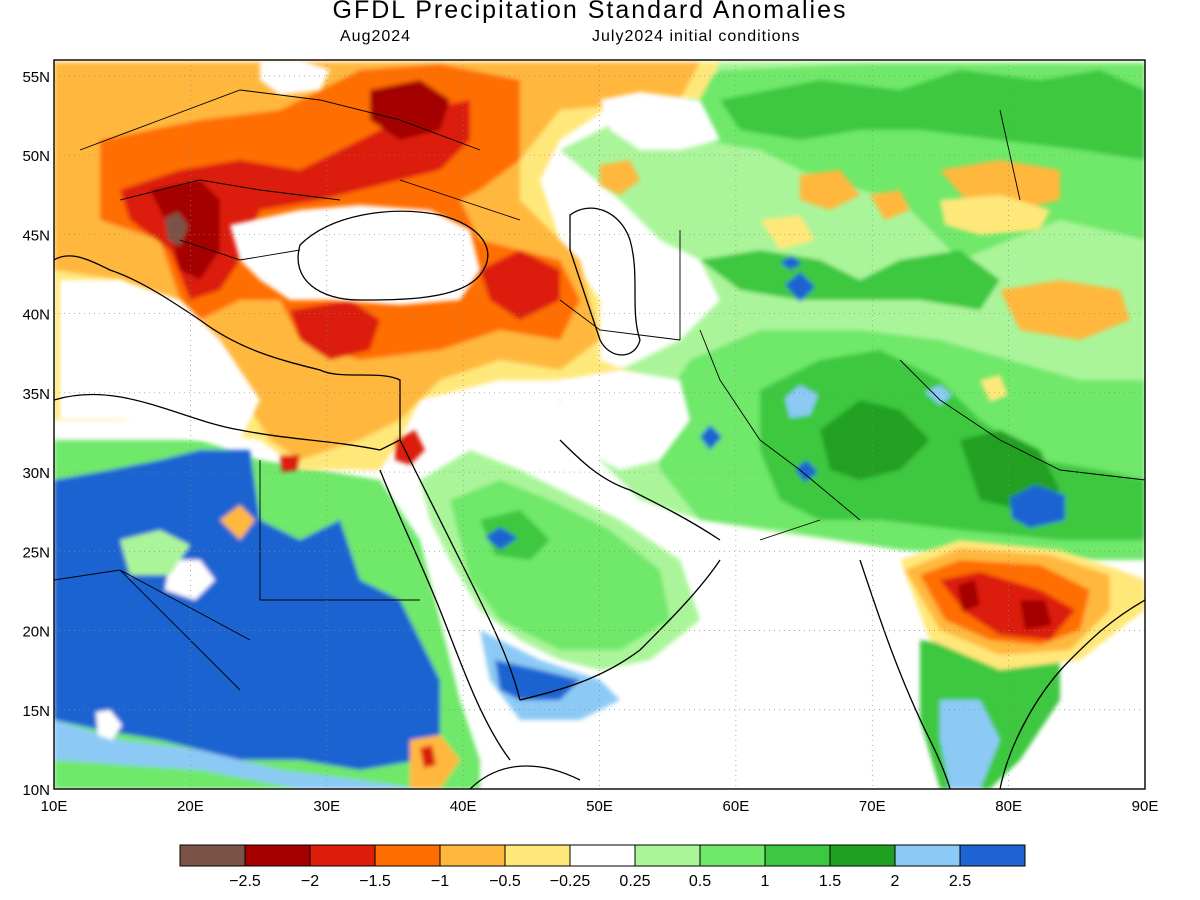  What do you see at coordinates (36, 632) in the screenshot?
I see `y-tick-label: 20N` at bounding box center [36, 632].